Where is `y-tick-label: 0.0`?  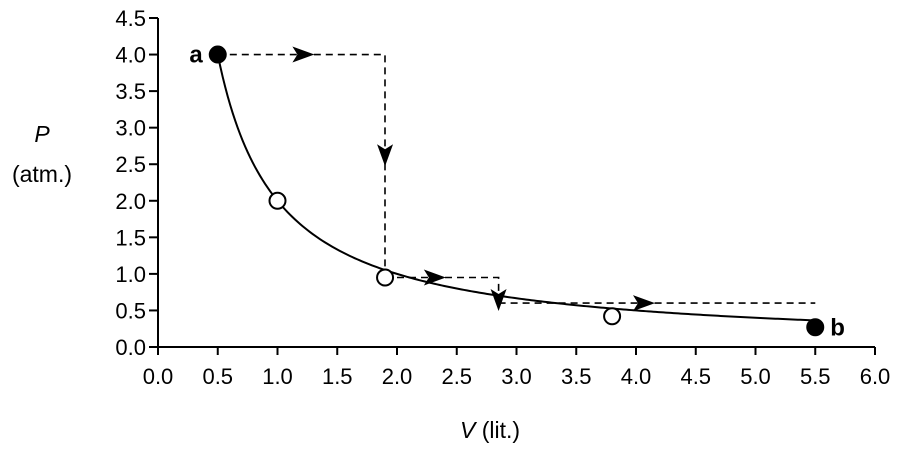
y-tick-label: 0.0 is located at coordinates (130, 347).